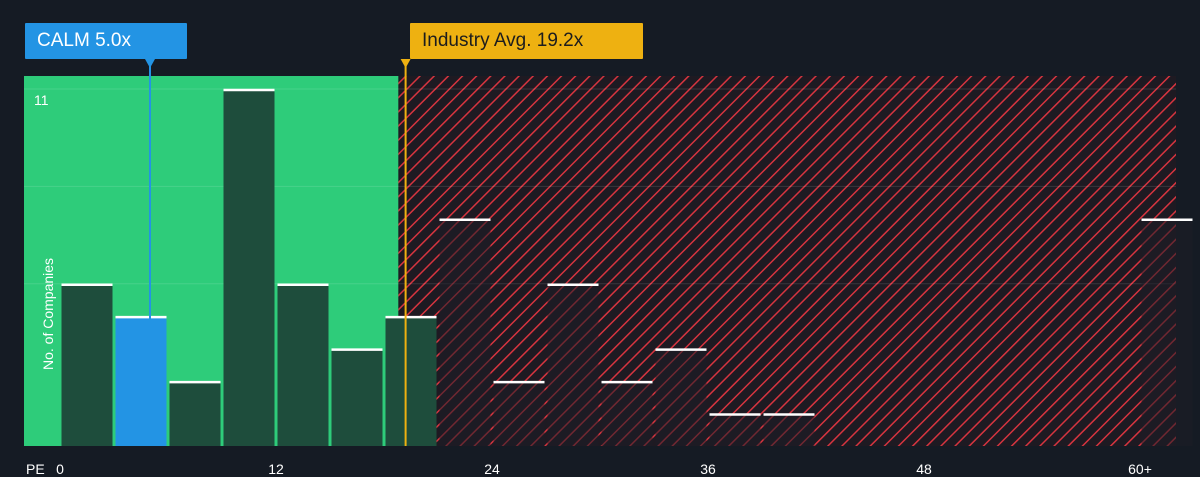 The width and height of the screenshot is (1200, 477). I want to click on industry-average-callout: Industry Avg. 19.2x, so click(526, 41).